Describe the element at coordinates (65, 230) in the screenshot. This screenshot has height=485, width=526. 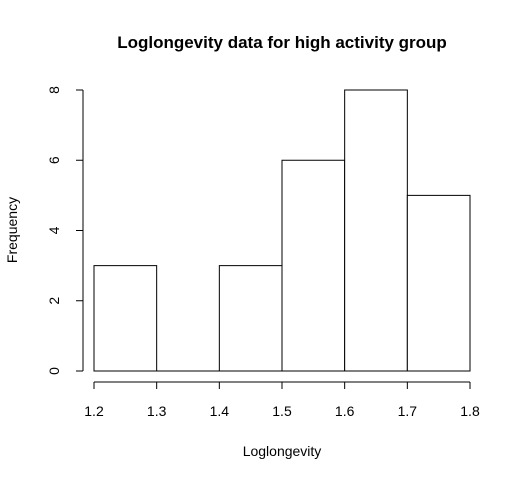
I see `y-axis: 0 2 4 6 8` at that location.